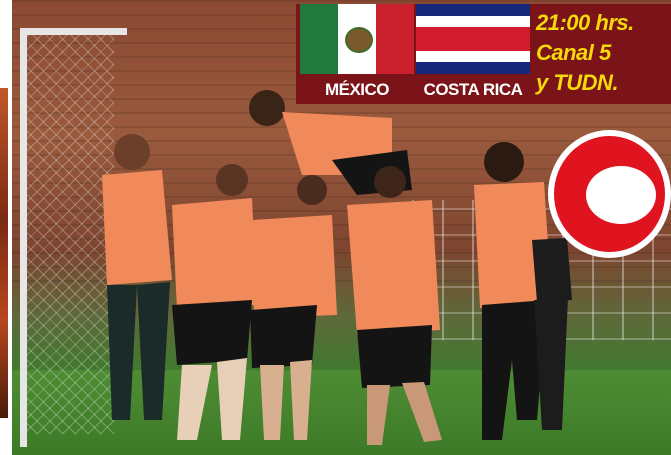 This screenshot has height=455, width=671. I want to click on goal-net, so click(69, 234).